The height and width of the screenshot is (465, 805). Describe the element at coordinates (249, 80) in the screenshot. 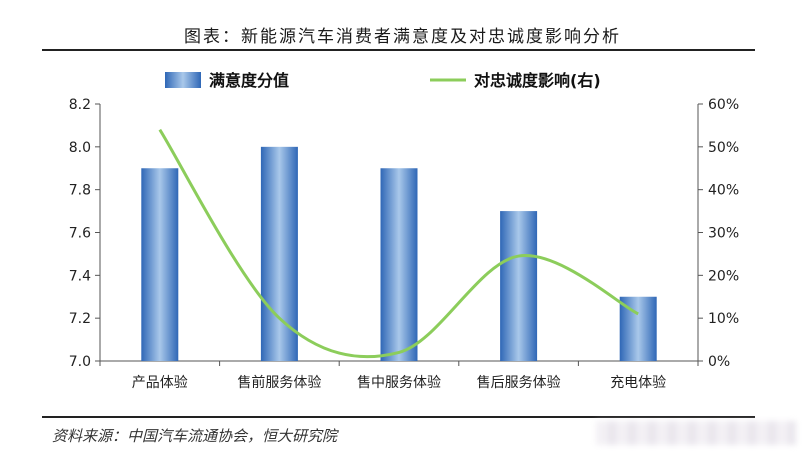

I see `legend-label-bar: 满意度分值` at that location.